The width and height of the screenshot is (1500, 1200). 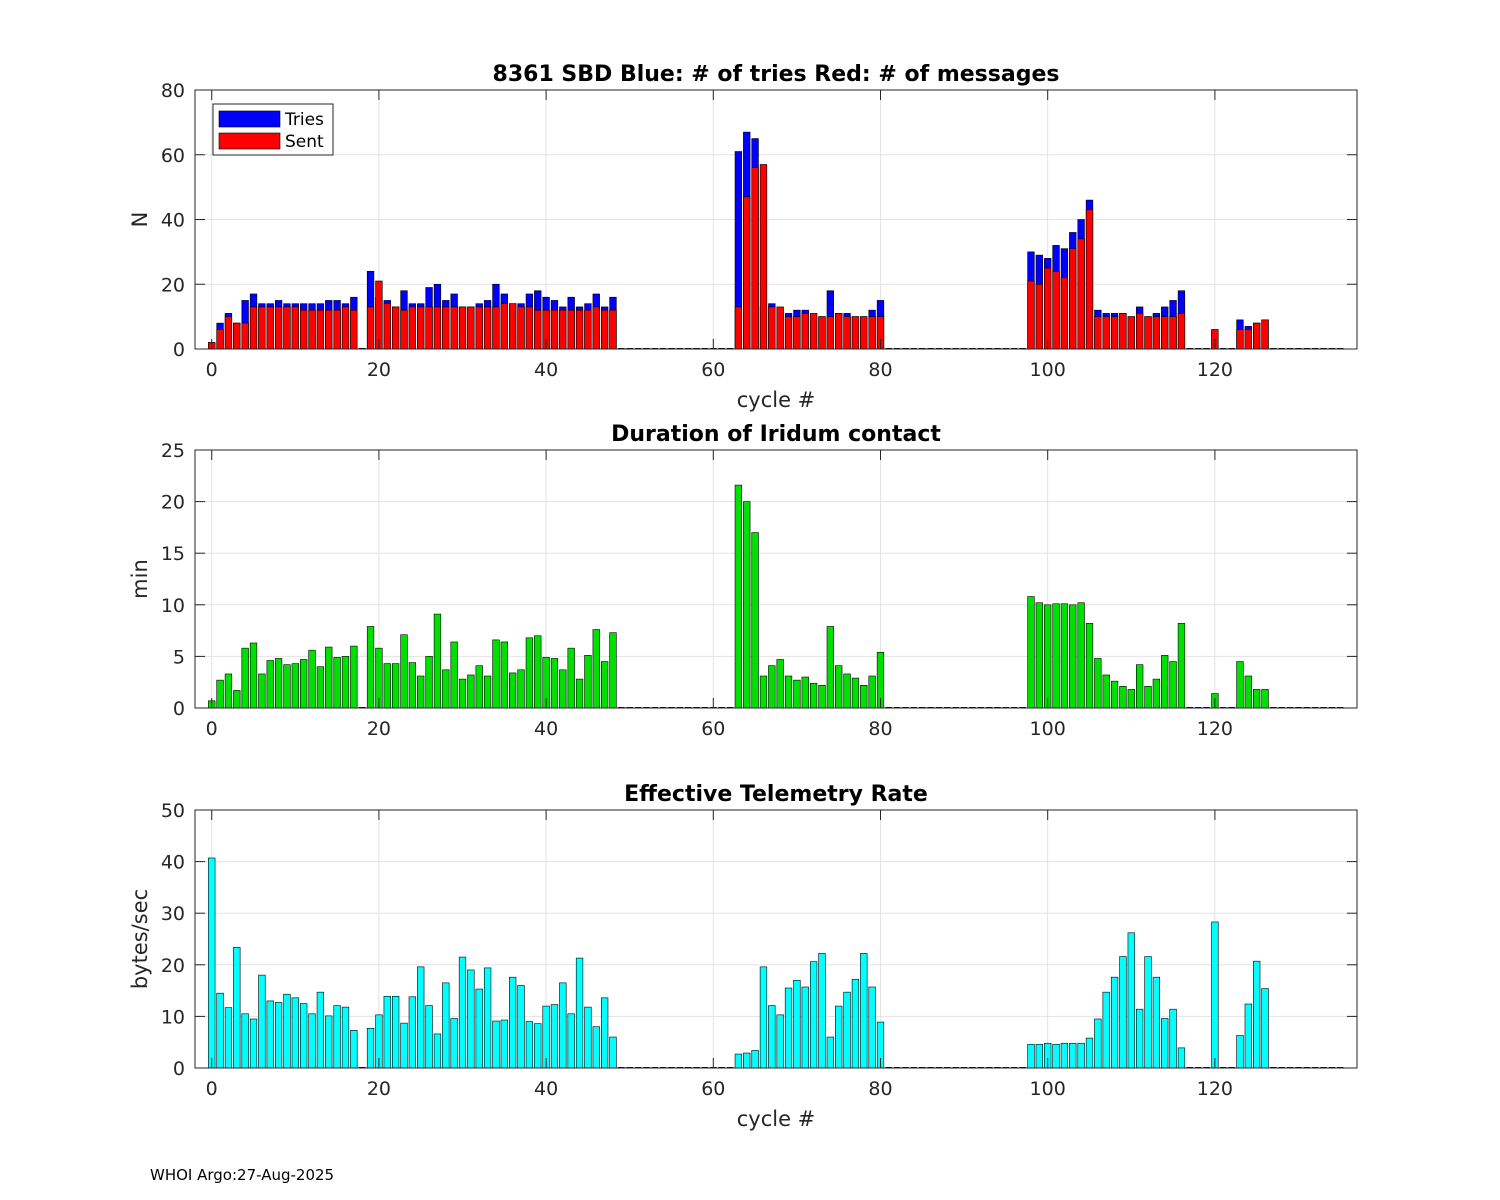 What do you see at coordinates (379, 1089) in the screenshot?
I see `x-tick-label: 20` at bounding box center [379, 1089].